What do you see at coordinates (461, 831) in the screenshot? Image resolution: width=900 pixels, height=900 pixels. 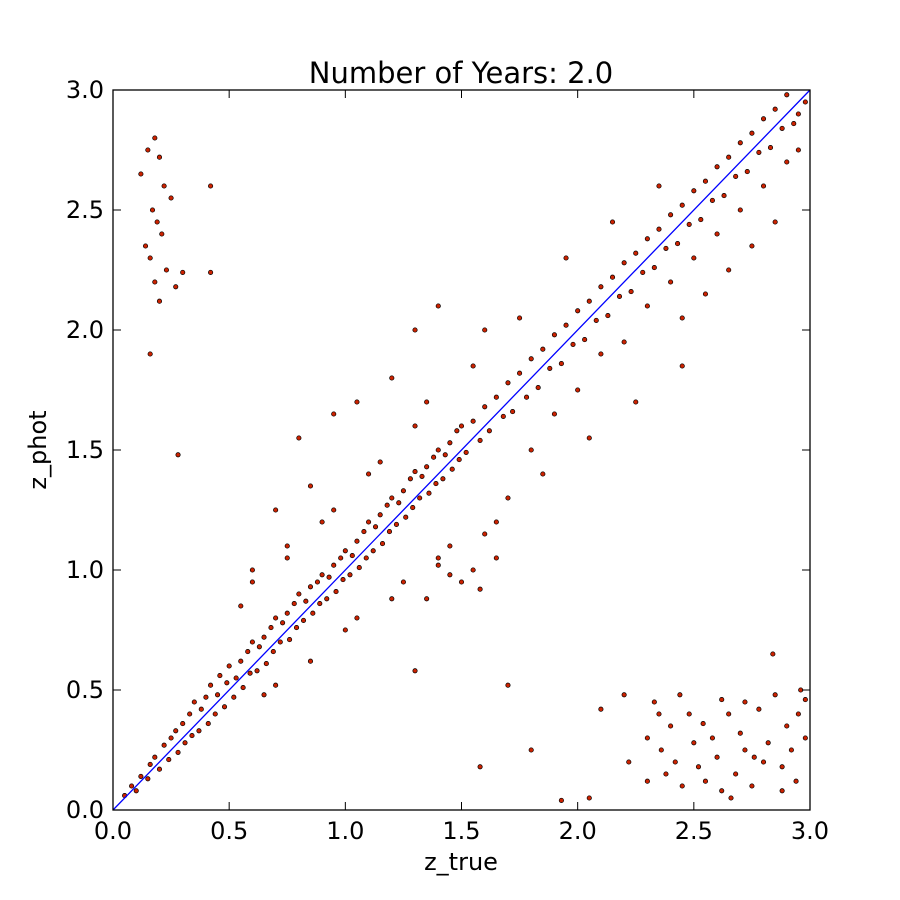 I see `x-tick-label: 1.5` at bounding box center [461, 831].